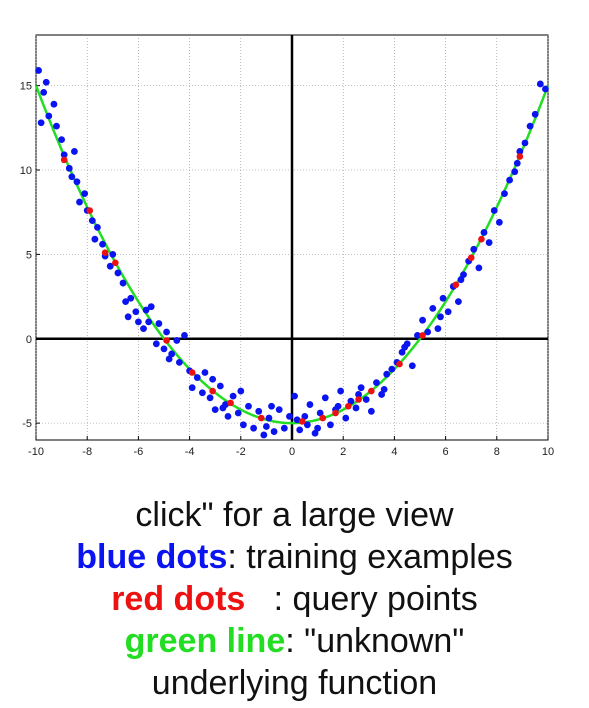 This screenshot has width=589, height=708. Describe the element at coordinates (30, 255) in the screenshot. I see `y-axis-ticks: -5 0 5 10 15` at that location.